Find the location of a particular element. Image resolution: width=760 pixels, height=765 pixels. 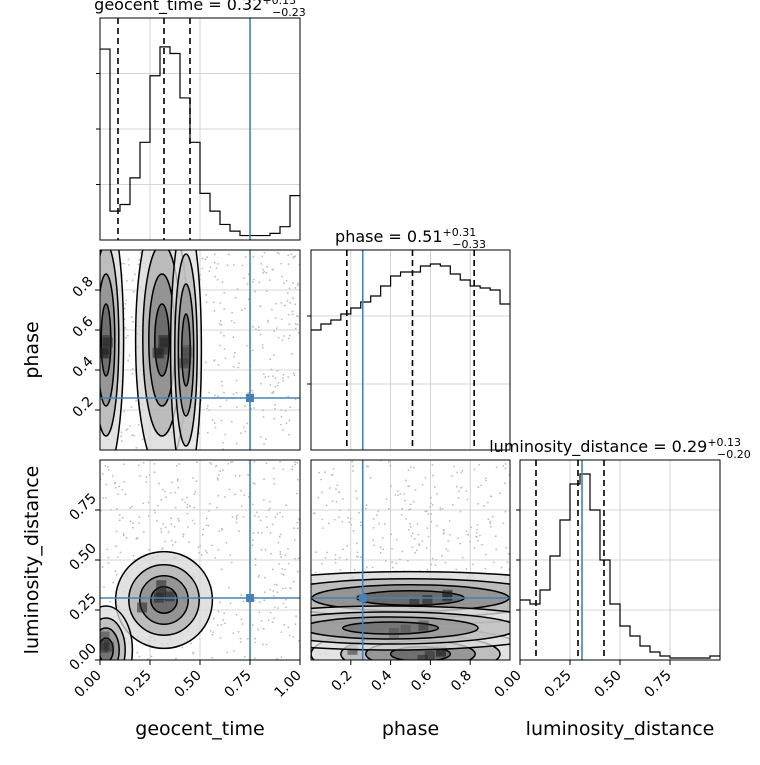

tick-label-x: 0.75 is located at coordinates (237, 684).